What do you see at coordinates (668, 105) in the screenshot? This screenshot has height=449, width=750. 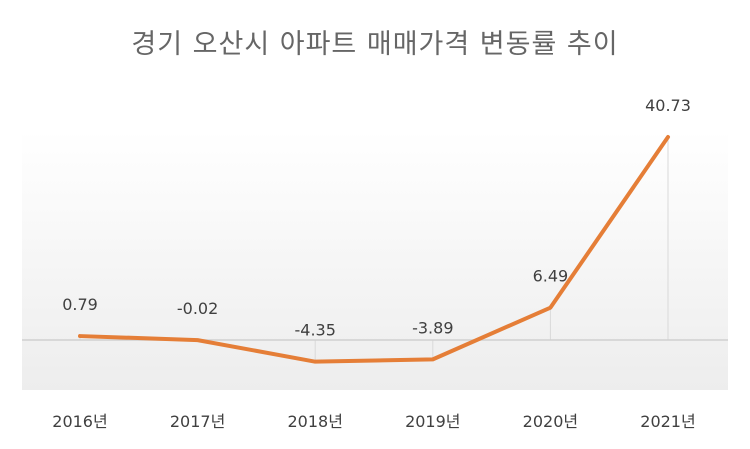 I see `data-label: 40.73` at bounding box center [668, 105].